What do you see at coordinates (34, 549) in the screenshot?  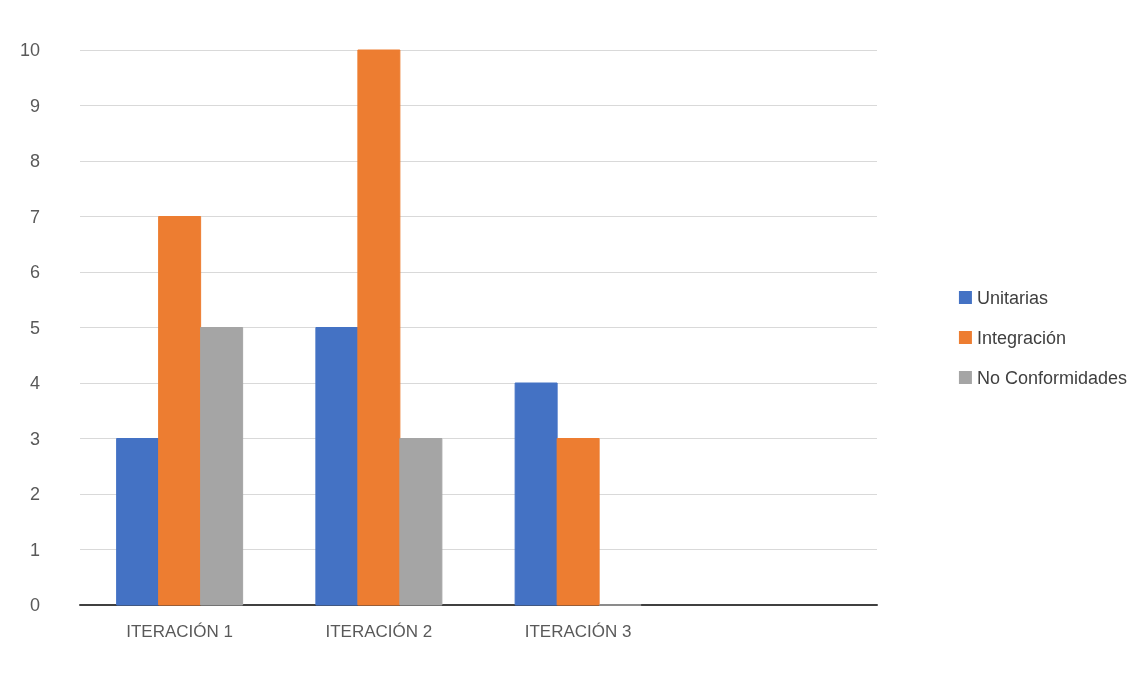 I see `y-tick-label: 1` at bounding box center [34, 549].